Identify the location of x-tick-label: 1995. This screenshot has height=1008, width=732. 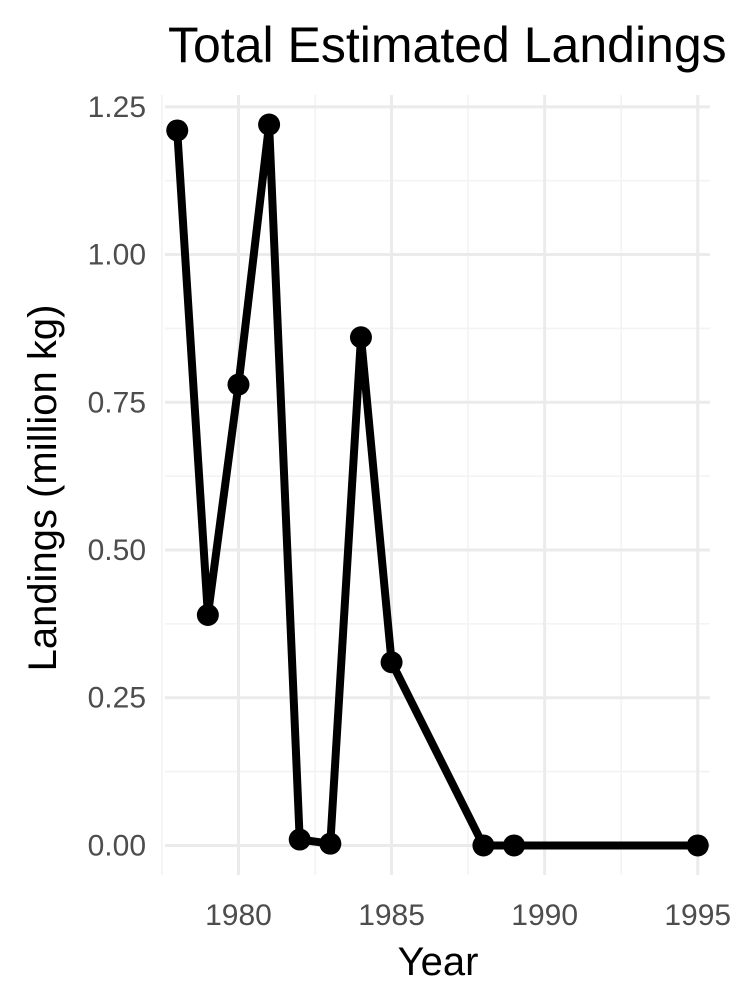
(697, 915).